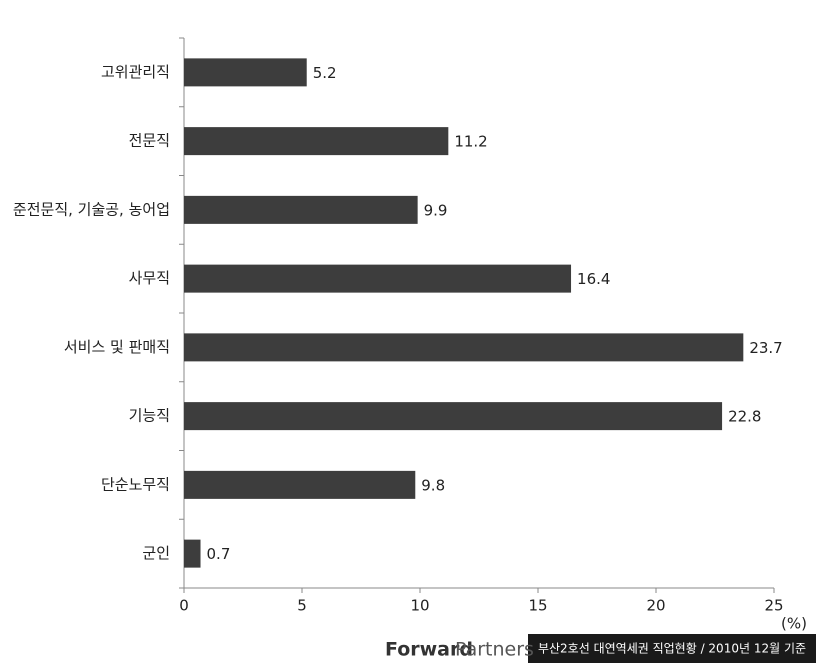  Describe the element at coordinates (794, 624) in the screenshot. I see `unit-label: (%)` at that location.